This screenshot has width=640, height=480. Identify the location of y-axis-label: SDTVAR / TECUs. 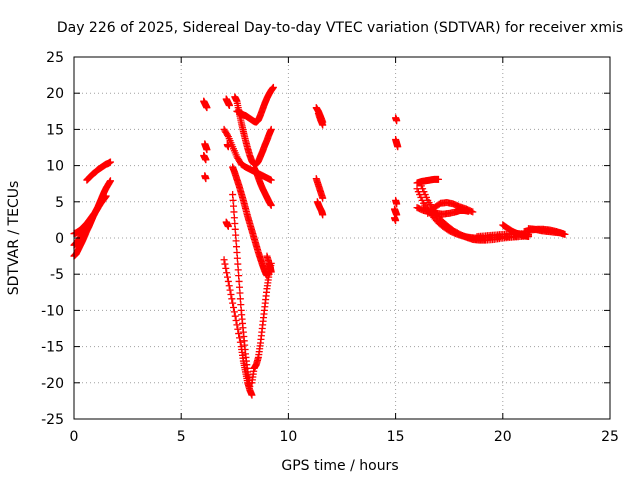
(14, 238).